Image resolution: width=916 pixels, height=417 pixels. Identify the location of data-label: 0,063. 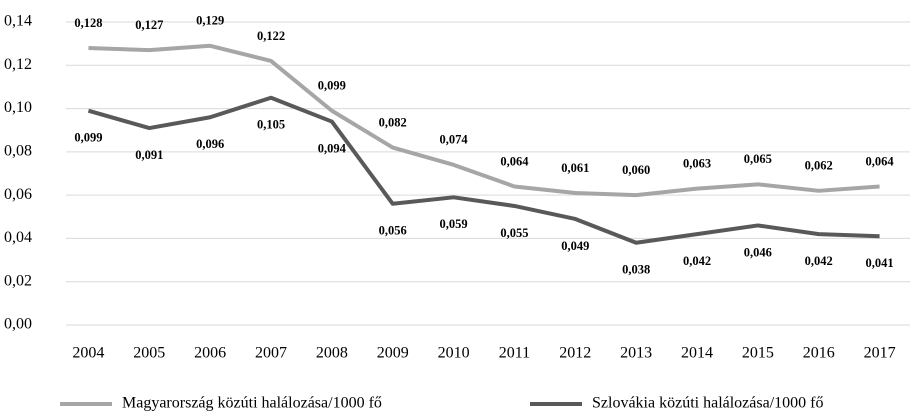
(697, 164).